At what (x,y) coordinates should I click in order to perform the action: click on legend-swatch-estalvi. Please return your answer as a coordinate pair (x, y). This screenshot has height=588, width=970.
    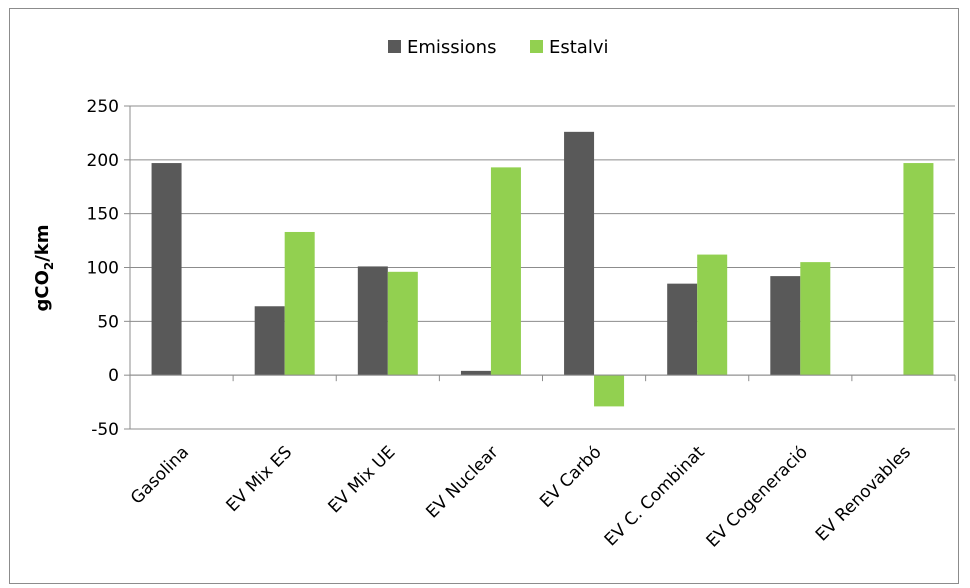
    Looking at the image, I should click on (536, 46).